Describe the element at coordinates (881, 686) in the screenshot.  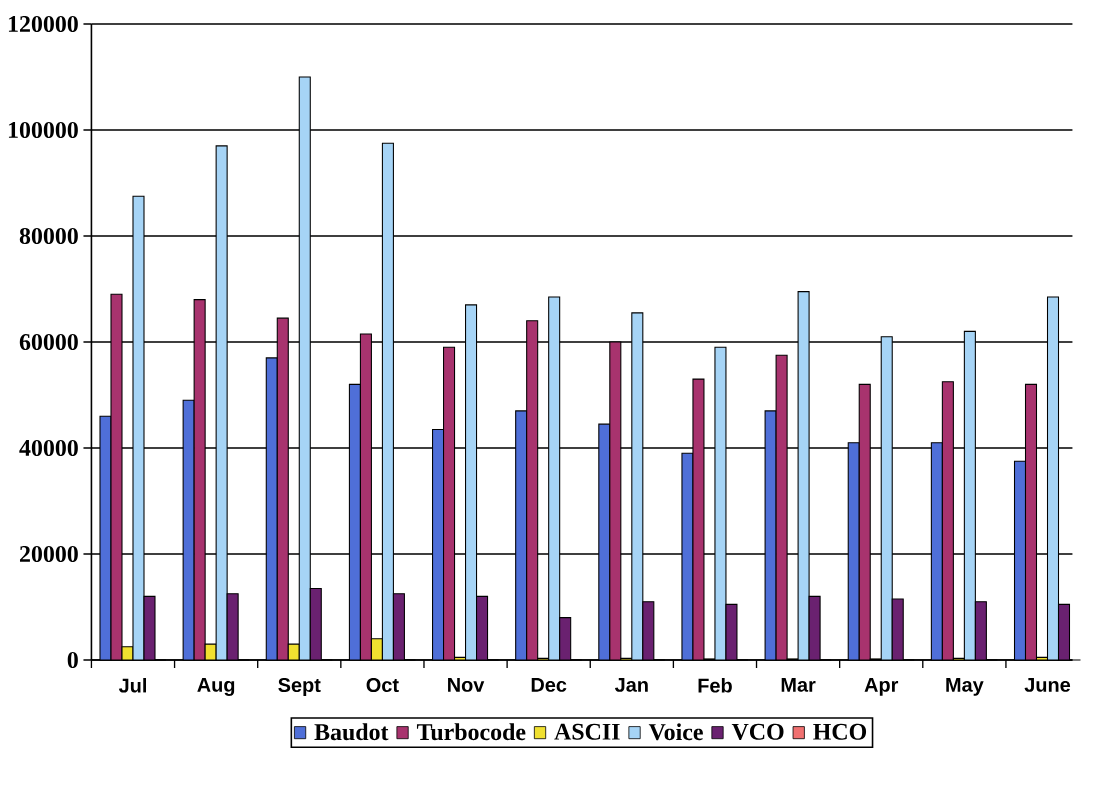
I see `x-tick-label: Apr` at that location.